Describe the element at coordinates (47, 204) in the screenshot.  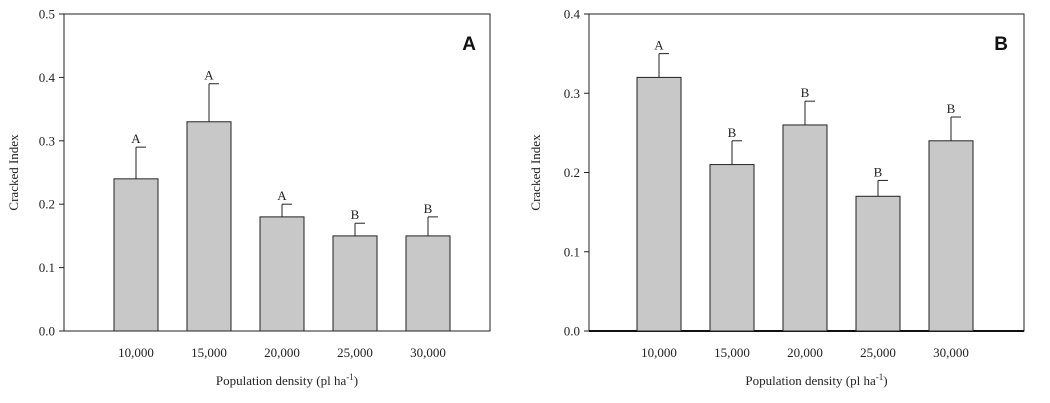
I see `panel-a-y-tick-label: 0.2` at that location.